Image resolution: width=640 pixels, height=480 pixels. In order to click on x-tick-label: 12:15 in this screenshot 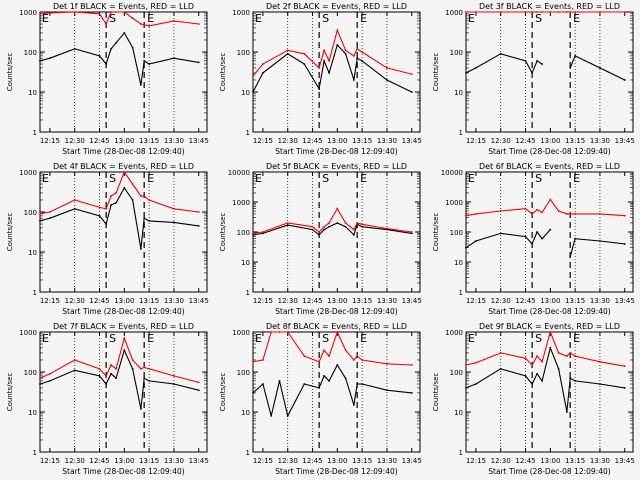, I will do `click(263, 301)`.